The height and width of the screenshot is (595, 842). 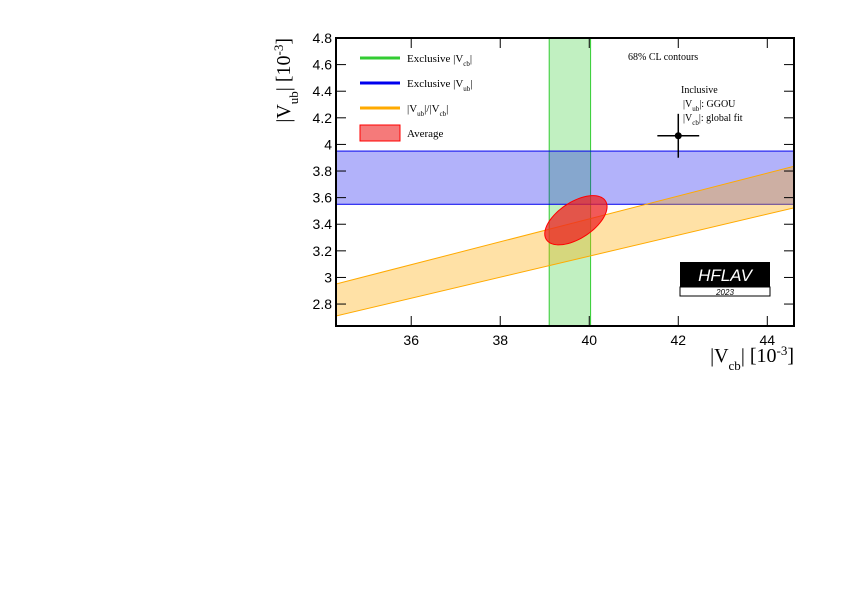 I want to click on legend-label: Exclusive |Vcb|, so click(x=439, y=60).